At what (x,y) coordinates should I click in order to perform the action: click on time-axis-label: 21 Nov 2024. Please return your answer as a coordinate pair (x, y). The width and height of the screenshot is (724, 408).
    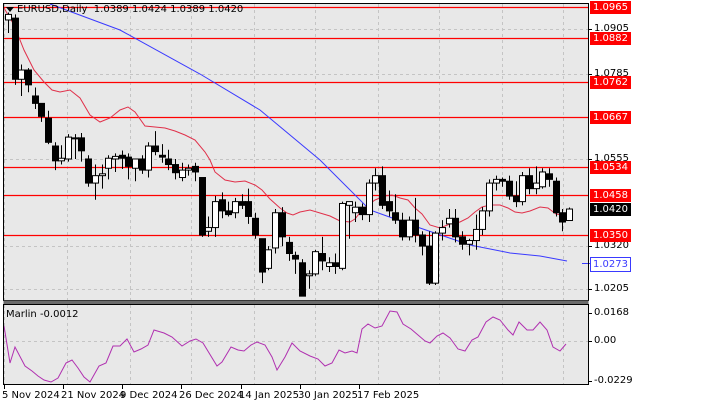
    Looking at the image, I should click on (93, 395).